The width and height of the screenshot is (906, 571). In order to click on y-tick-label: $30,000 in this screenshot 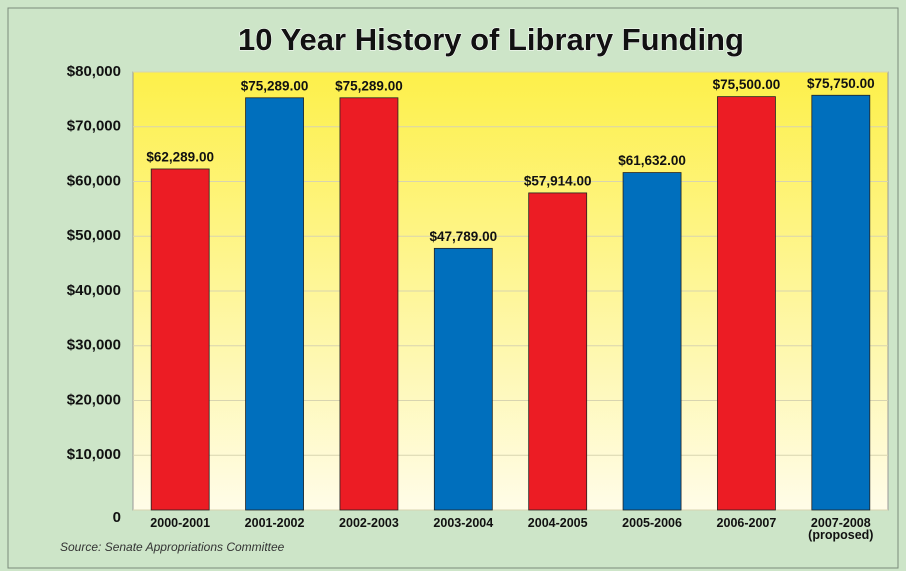, I will do `click(94, 345)`.